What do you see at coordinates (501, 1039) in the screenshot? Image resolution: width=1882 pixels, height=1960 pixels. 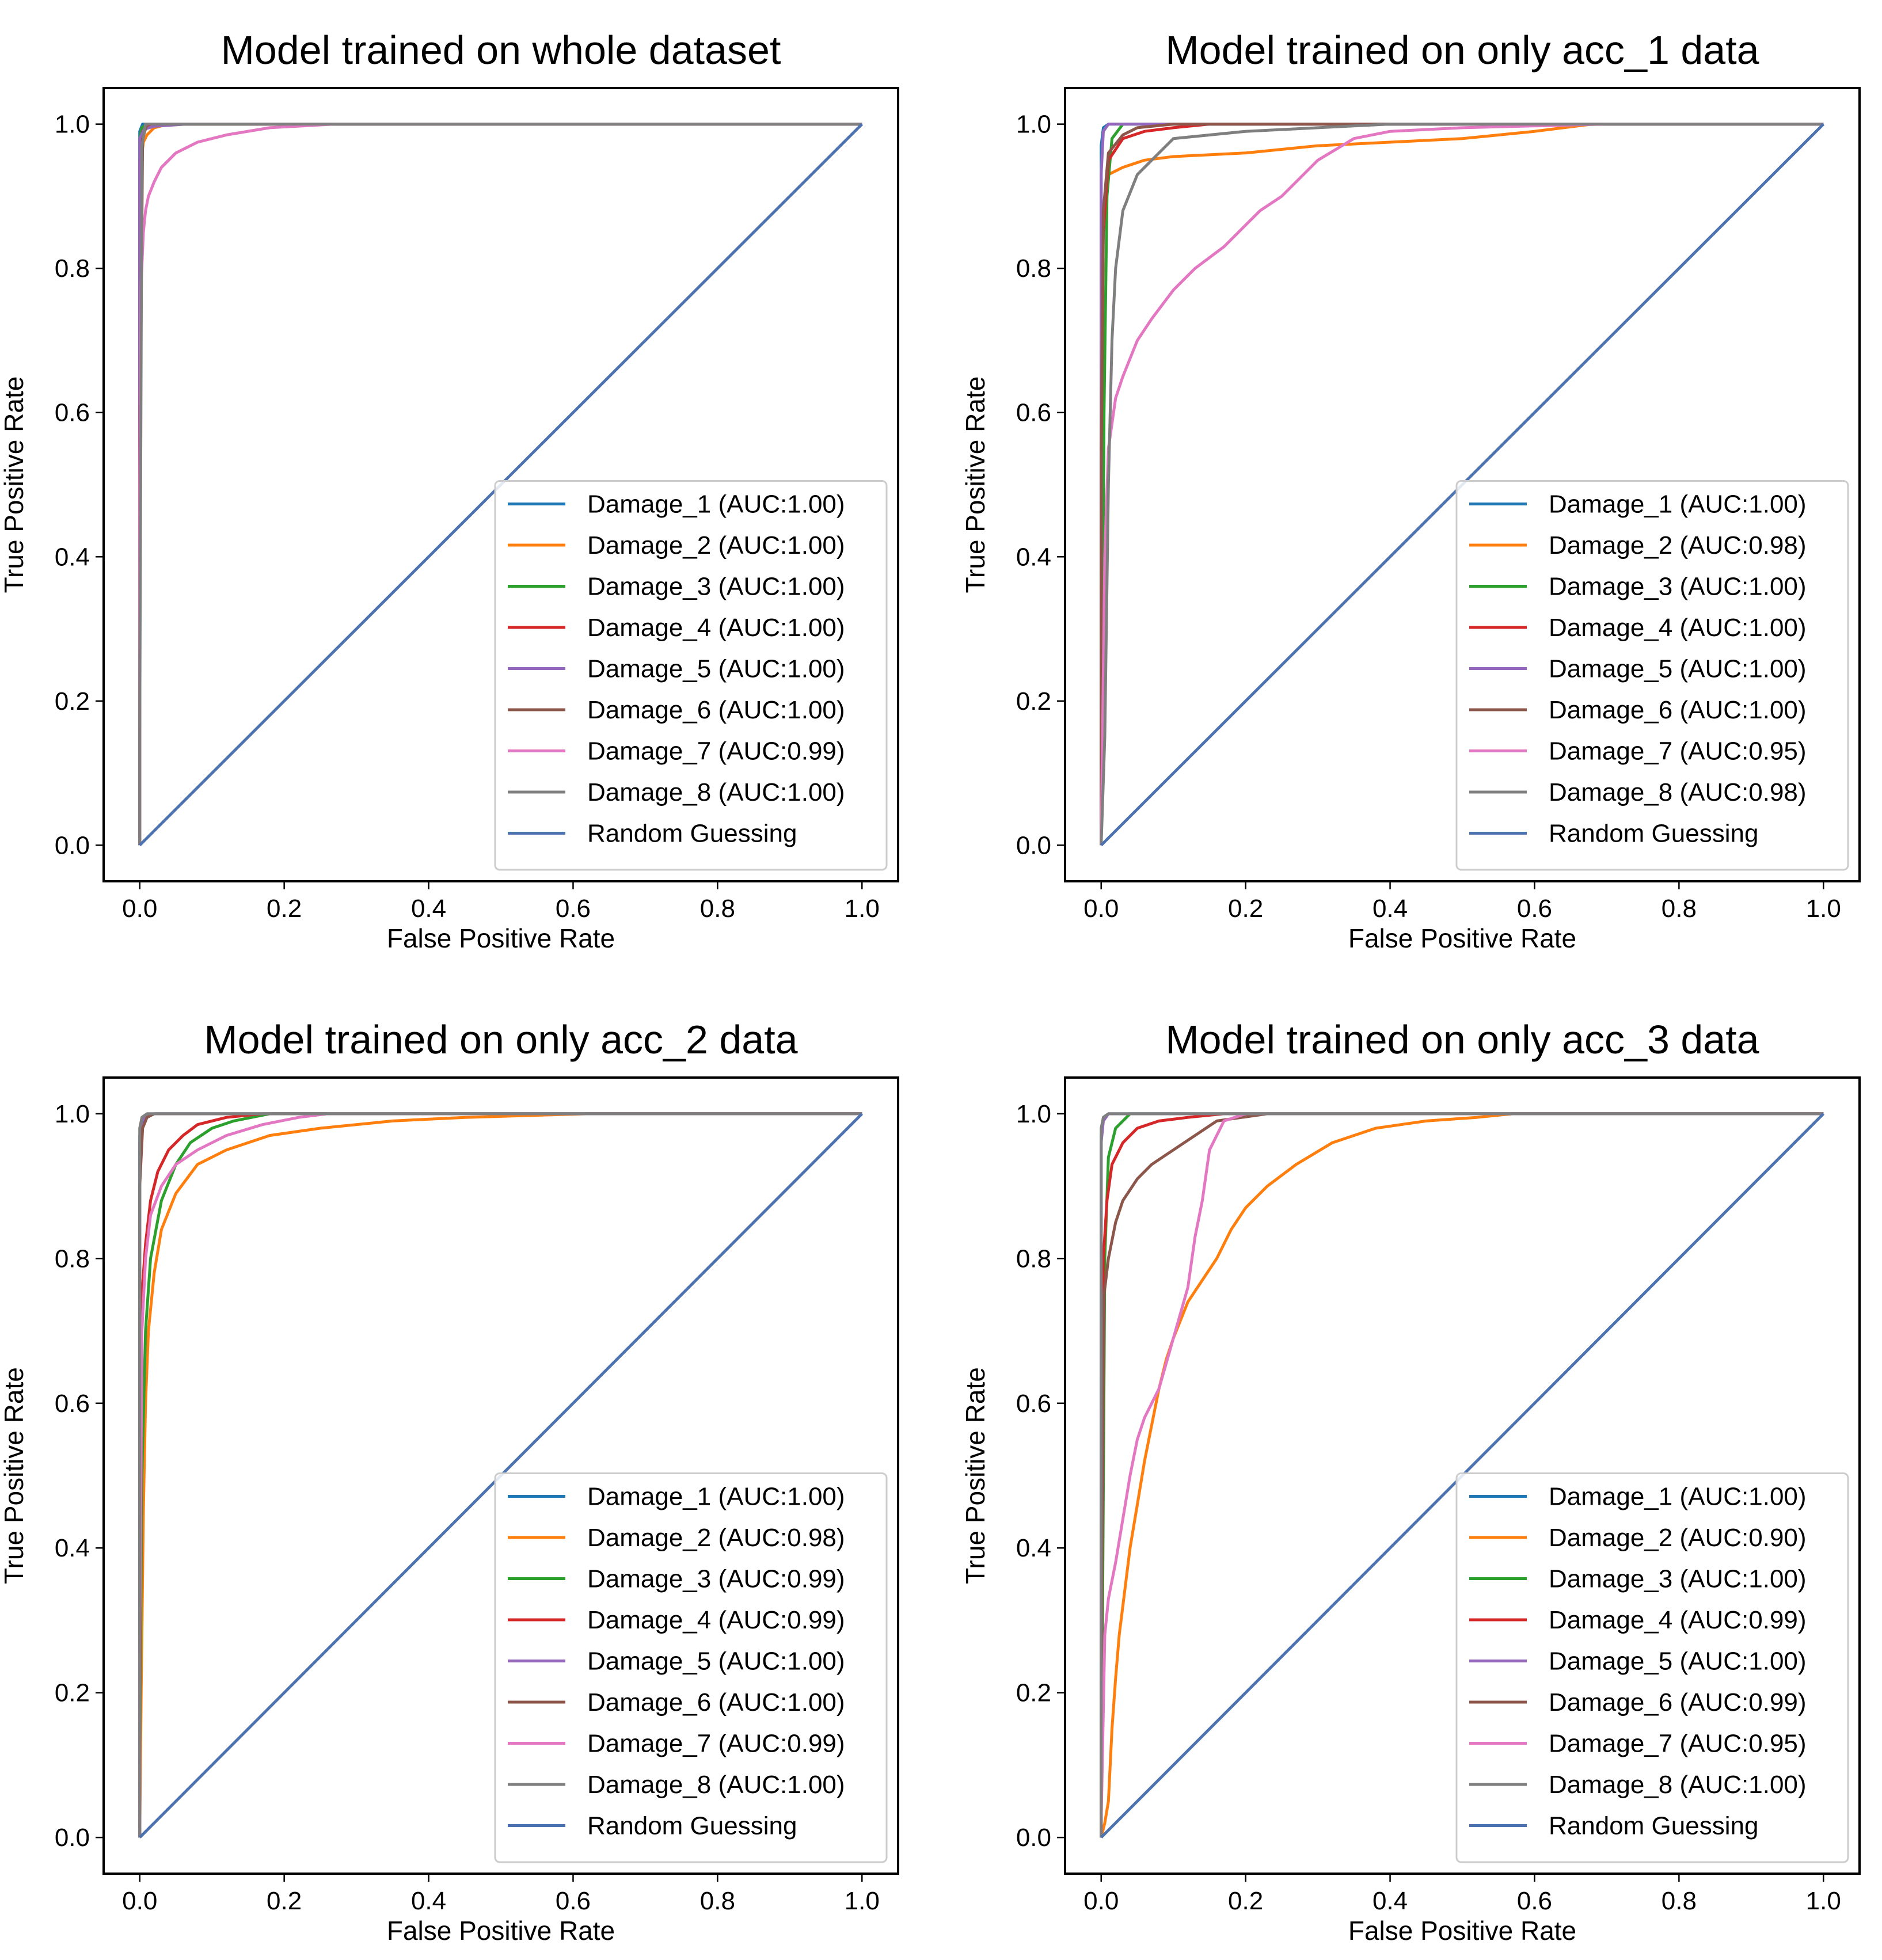 I see `chart-title: Model trained on only acc_2 data` at bounding box center [501, 1039].